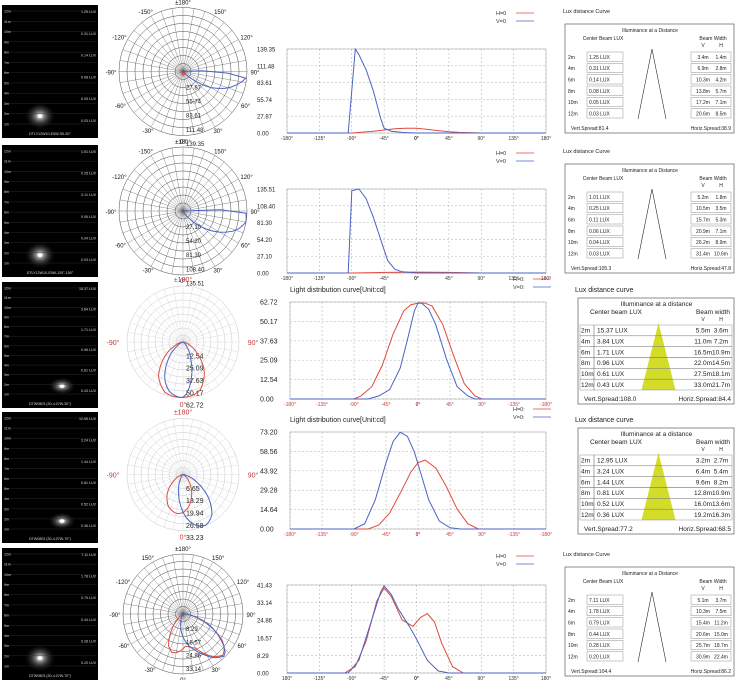  I want to click on polar-ring-value: 55.74, so click(194, 103).